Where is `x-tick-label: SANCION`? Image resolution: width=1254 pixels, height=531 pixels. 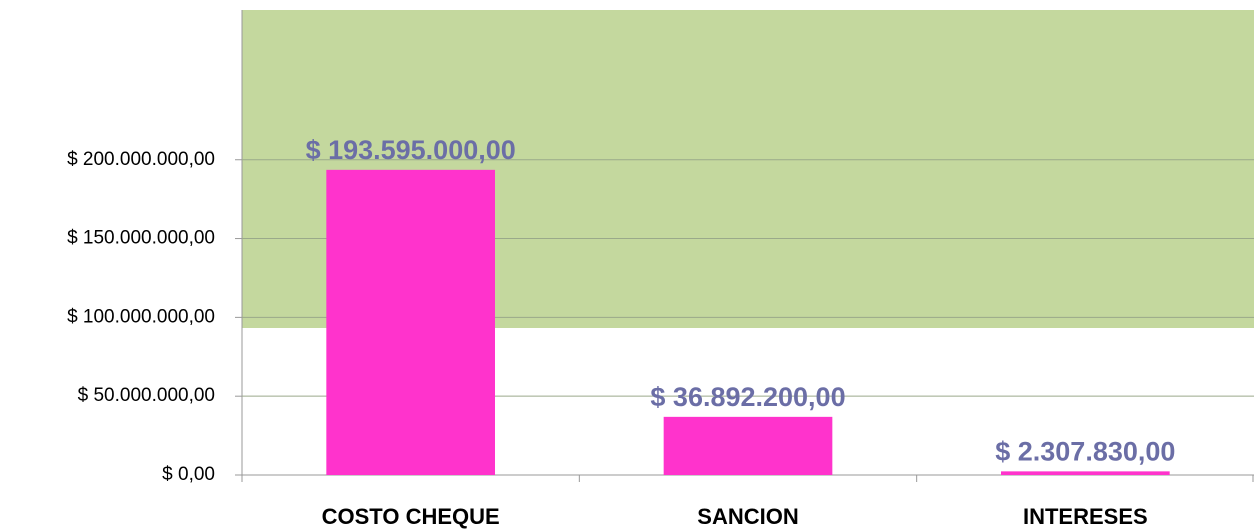
x-tick-label: SANCION is located at coordinates (747, 516).